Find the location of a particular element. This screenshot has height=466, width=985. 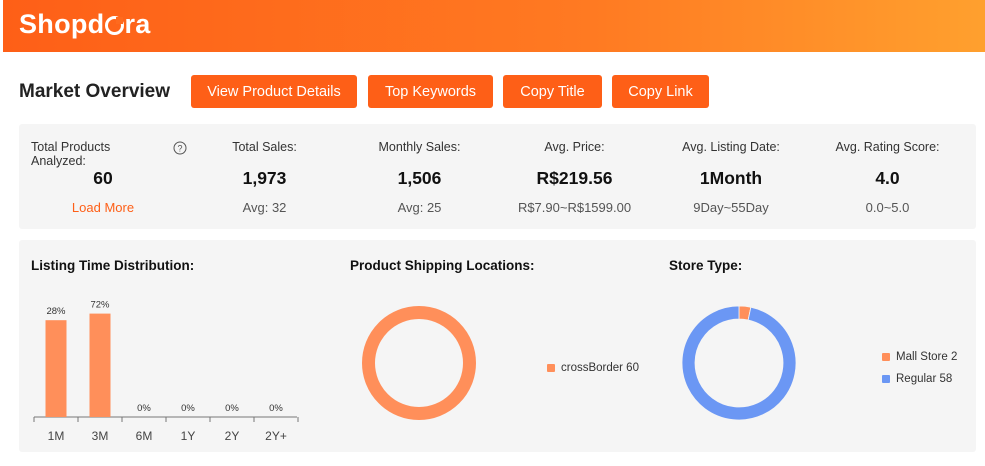

stat-avg-rating: Avg. Rating Score: 4.0 0.0~5.0 is located at coordinates (887, 176).